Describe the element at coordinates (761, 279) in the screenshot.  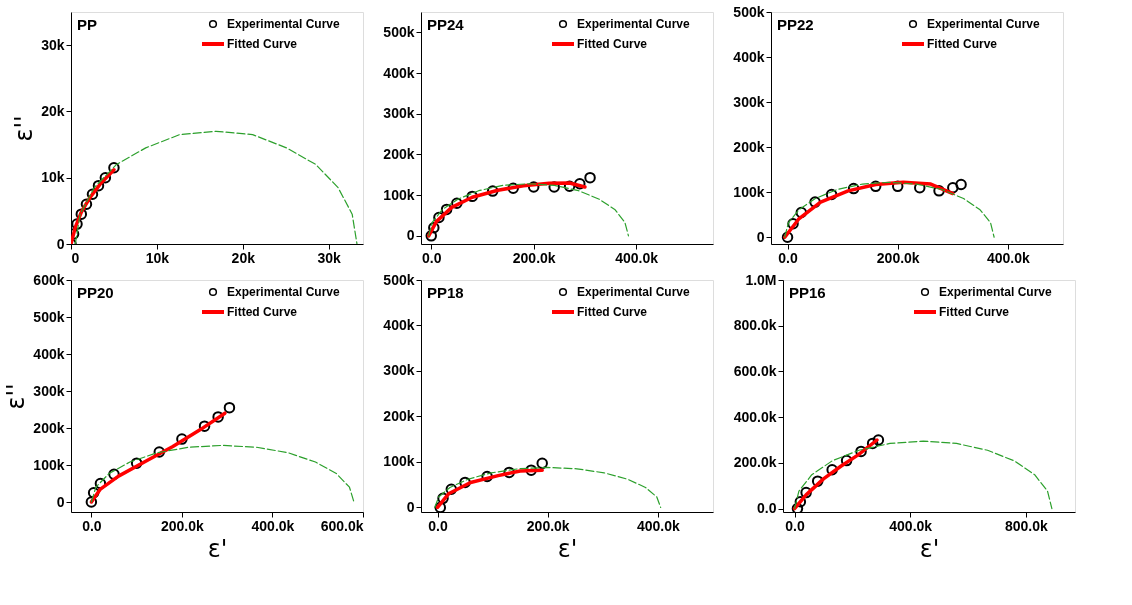
I see `y-tick-label: 1.0M` at that location.